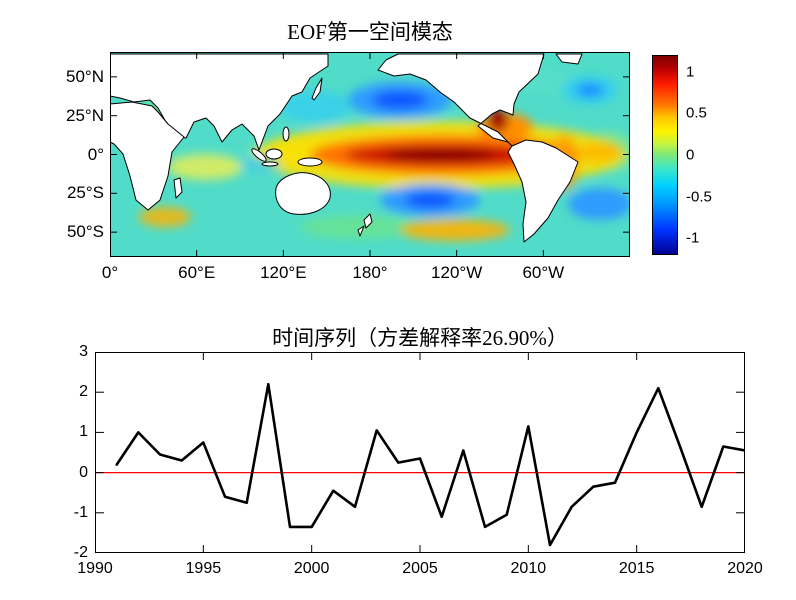 This screenshot has width=796, height=600. What do you see at coordinates (370, 272) in the screenshot?
I see `map-xtick: 180°` at bounding box center [370, 272].